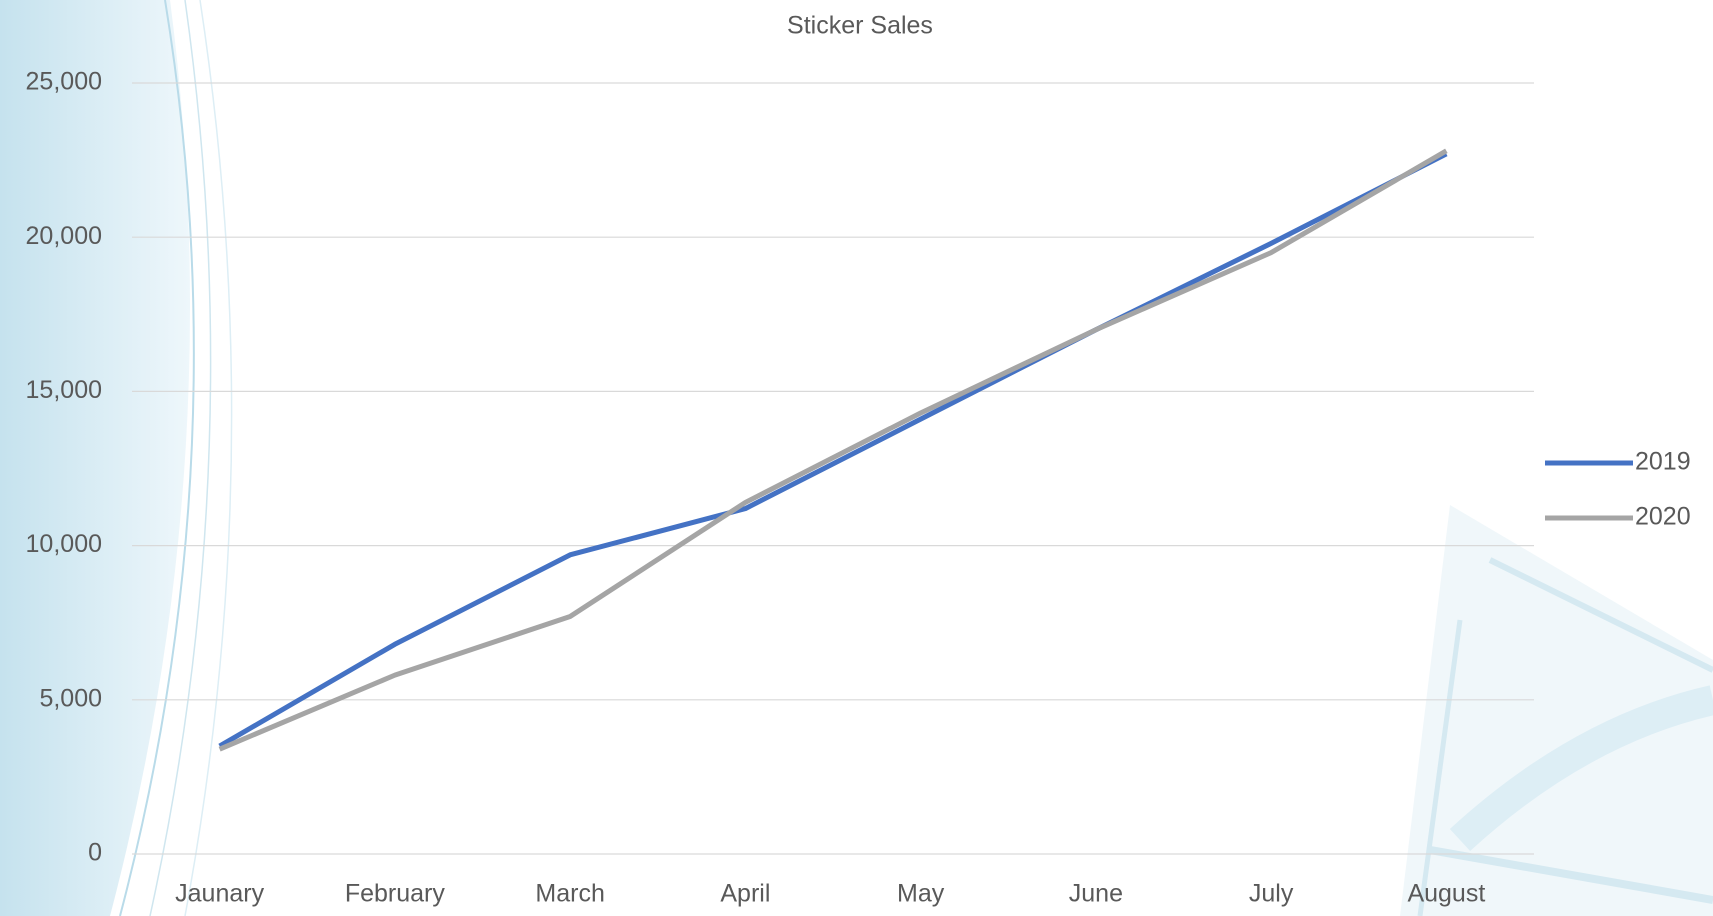 The width and height of the screenshot is (1713, 916). Describe the element at coordinates (1271, 894) in the screenshot. I see `x-tick-label: July` at that location.